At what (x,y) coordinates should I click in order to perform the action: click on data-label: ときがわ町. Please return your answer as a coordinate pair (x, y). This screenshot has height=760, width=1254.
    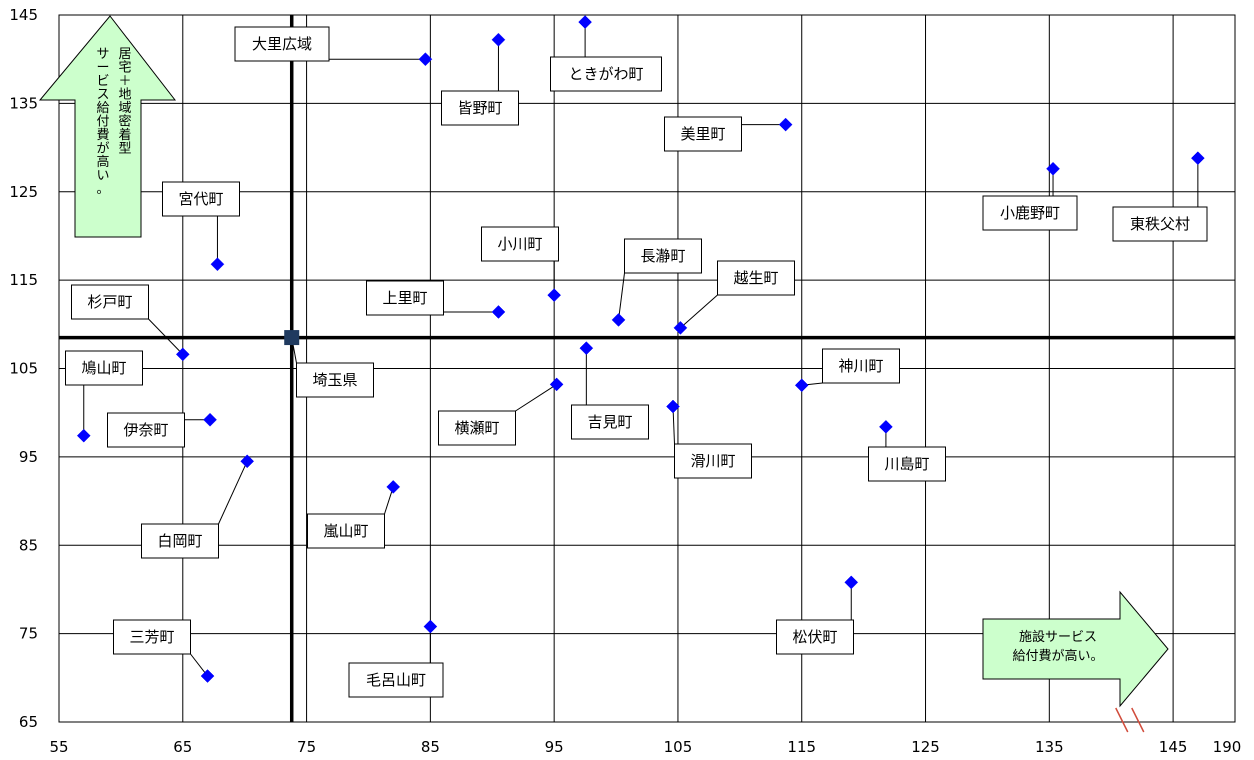
    Looking at the image, I should click on (605, 74).